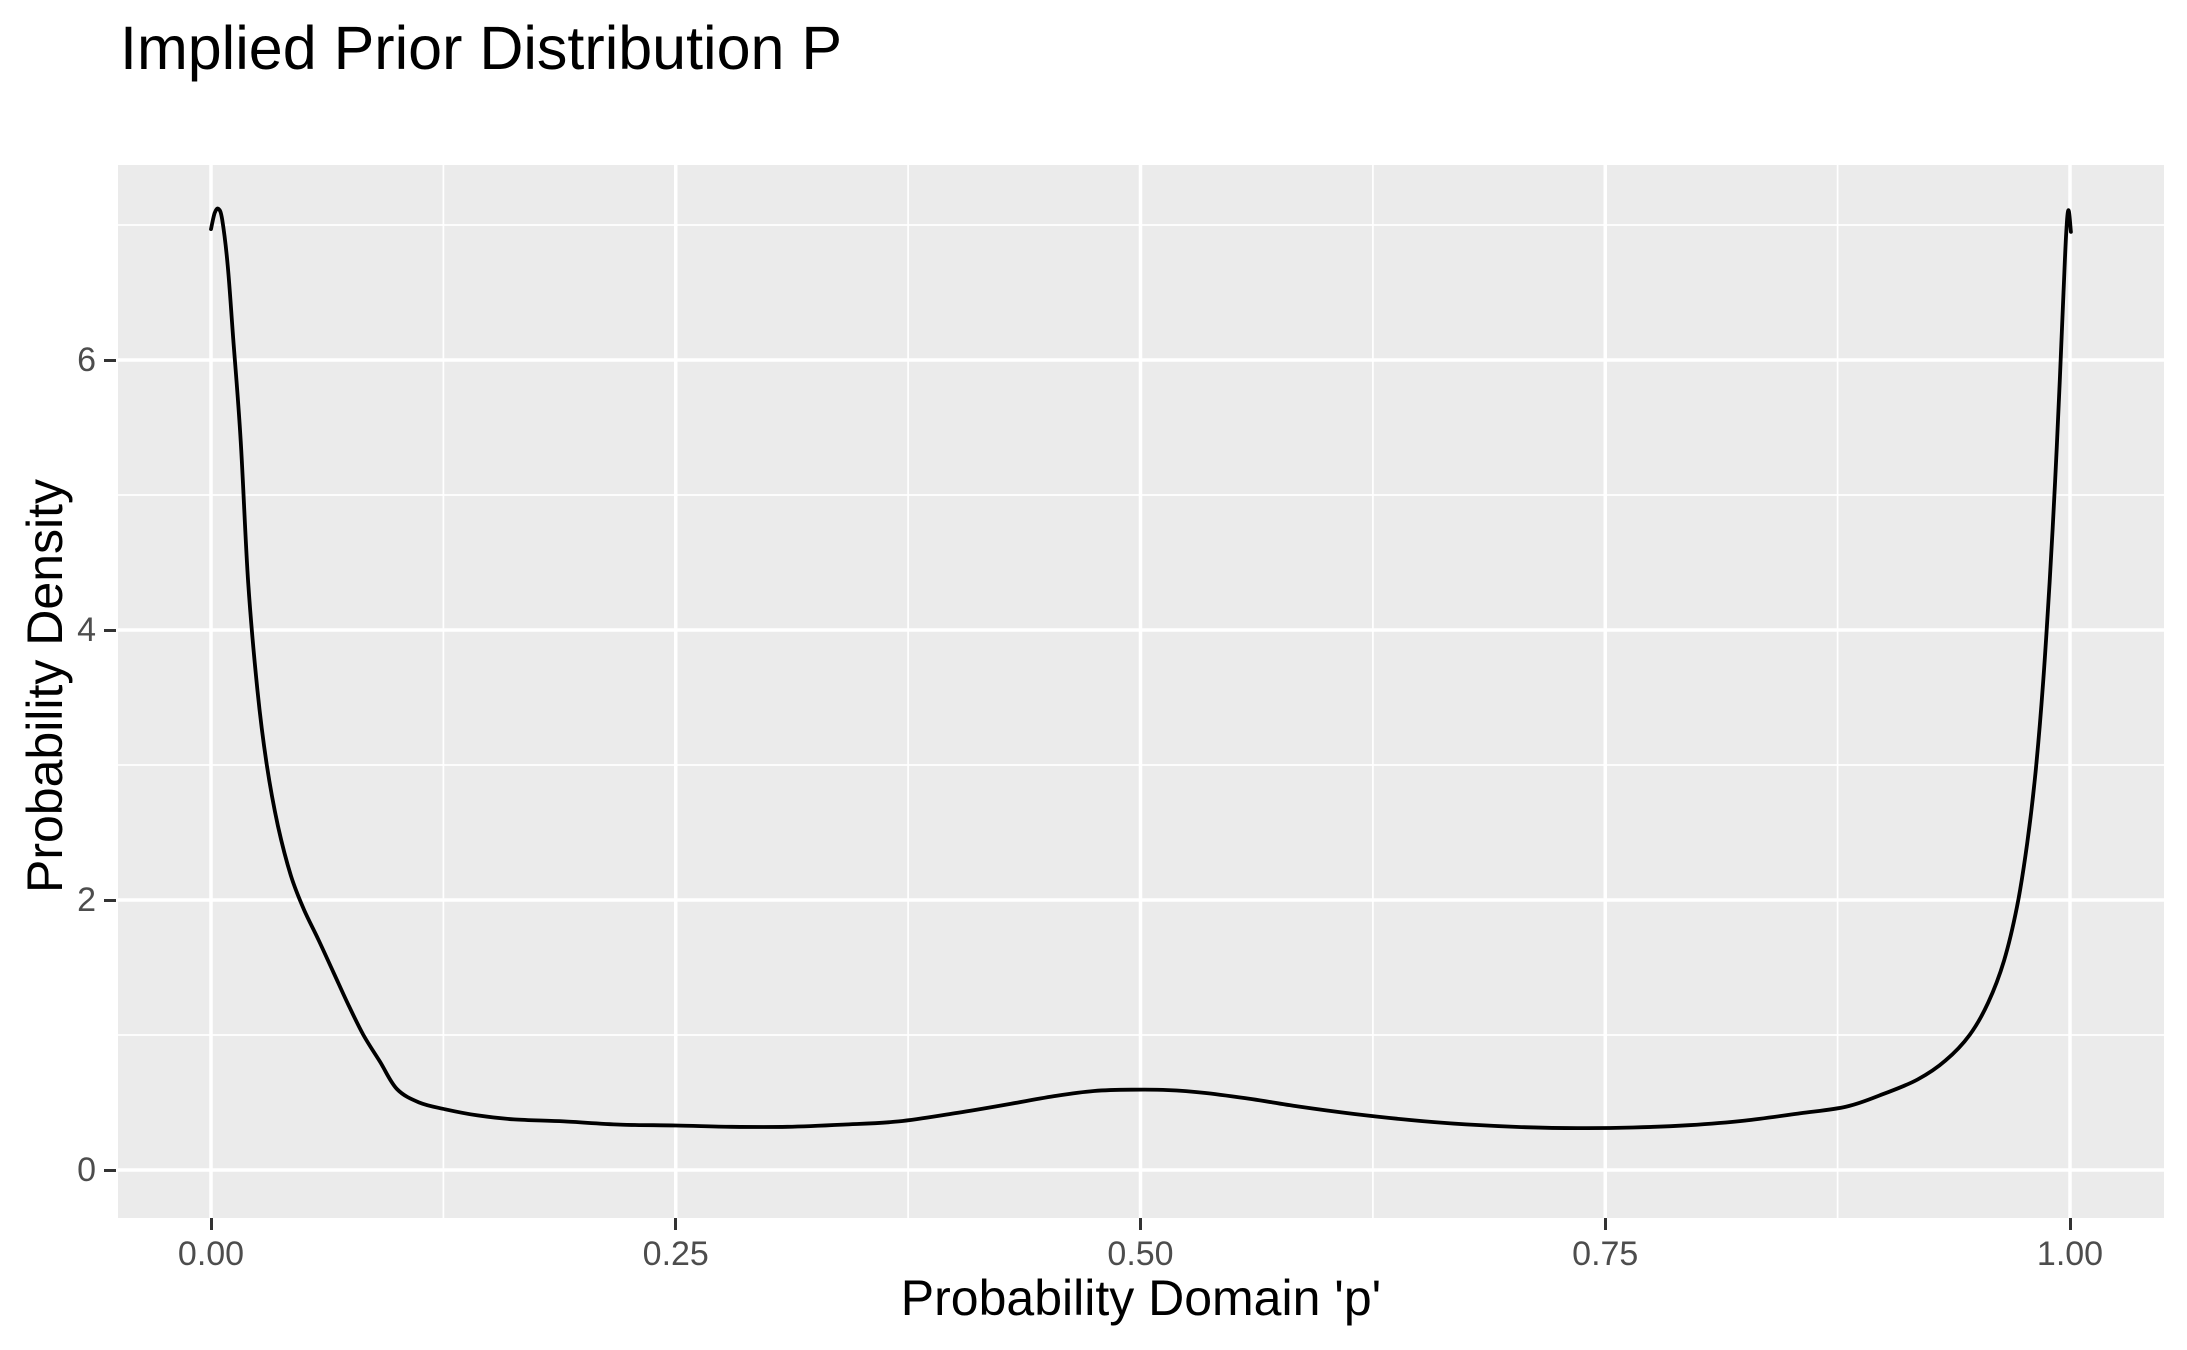  Describe the element at coordinates (1140, 1254) in the screenshot. I see `x-tick-label: 0.50` at that location.